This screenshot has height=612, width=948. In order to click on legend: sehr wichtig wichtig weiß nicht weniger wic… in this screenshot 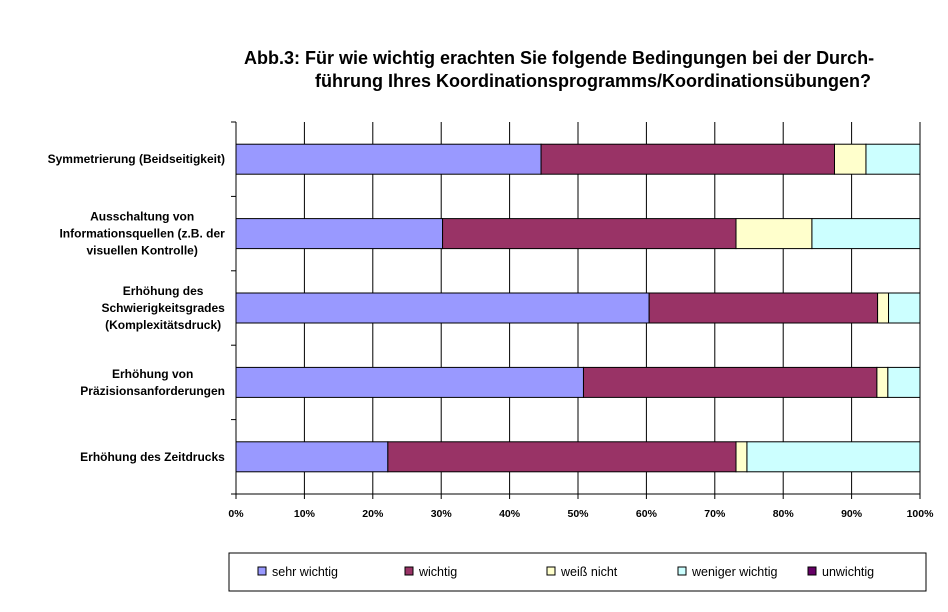, I will do `click(577, 572)`.